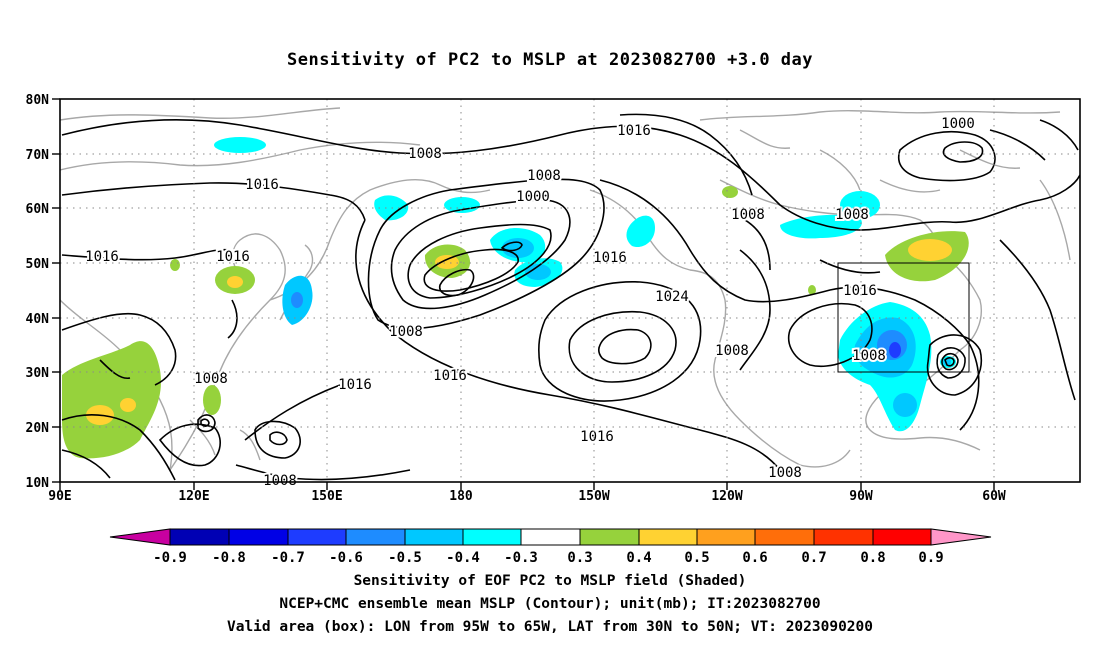 This screenshot has height=650, width=1100. I want to click on colorbar-label: -0.6, so click(346, 558).